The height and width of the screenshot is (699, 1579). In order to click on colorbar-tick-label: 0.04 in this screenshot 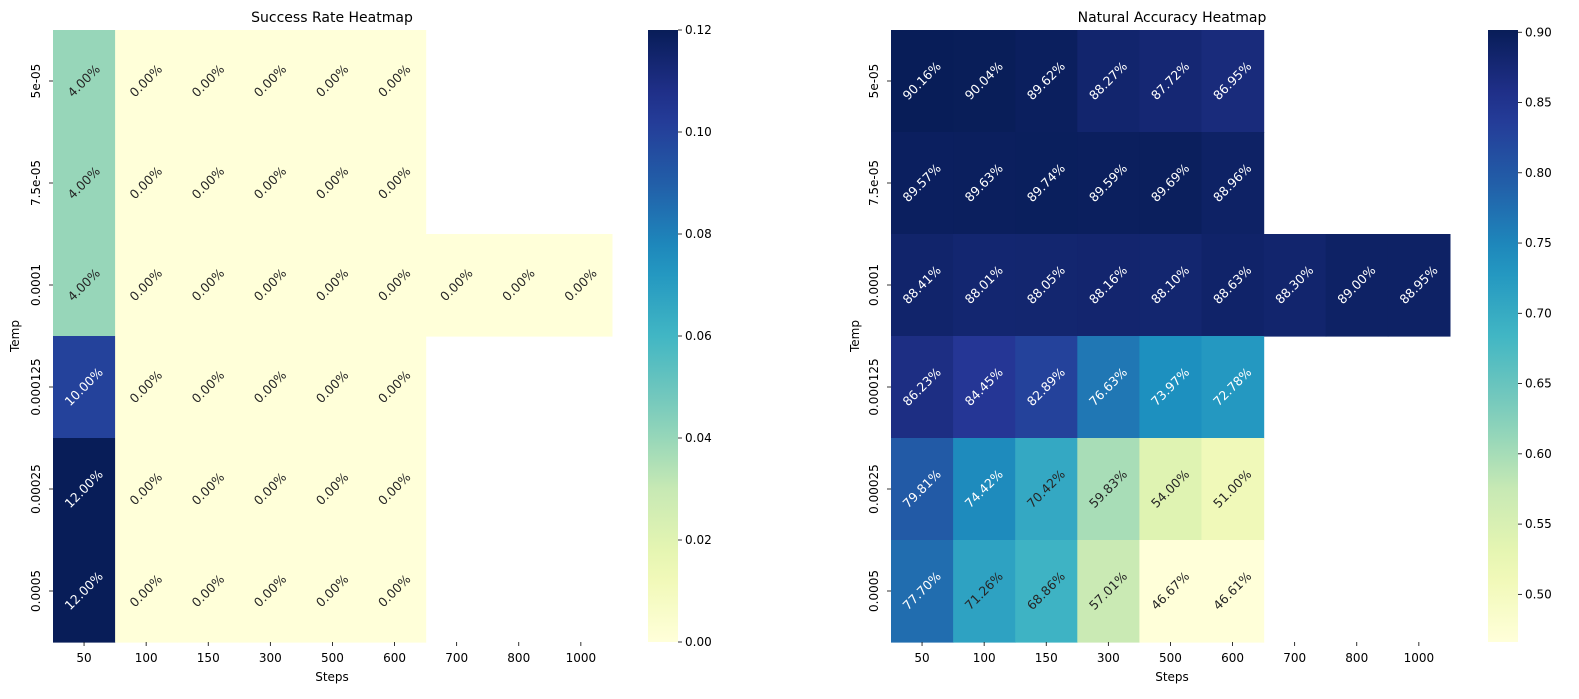, I will do `click(698, 438)`.